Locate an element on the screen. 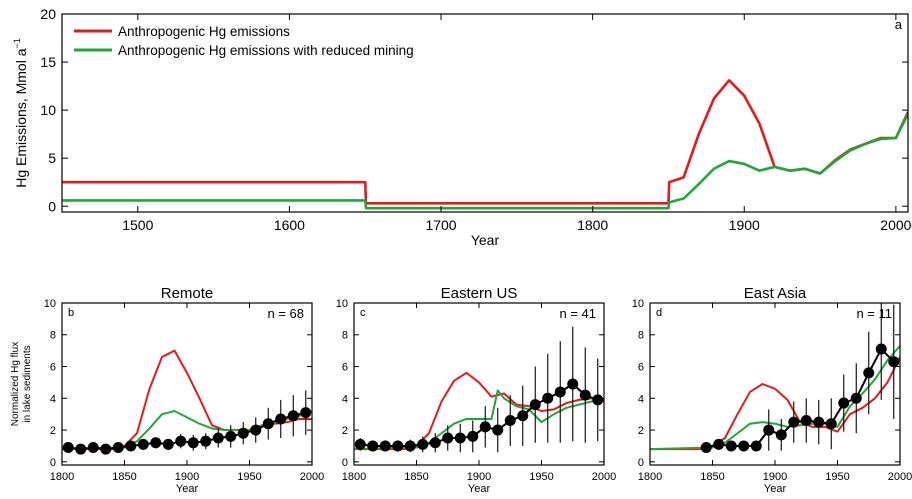 The image size is (912, 499). y-axis-label-line: Normalized Hg flux is located at coordinates (15, 384).